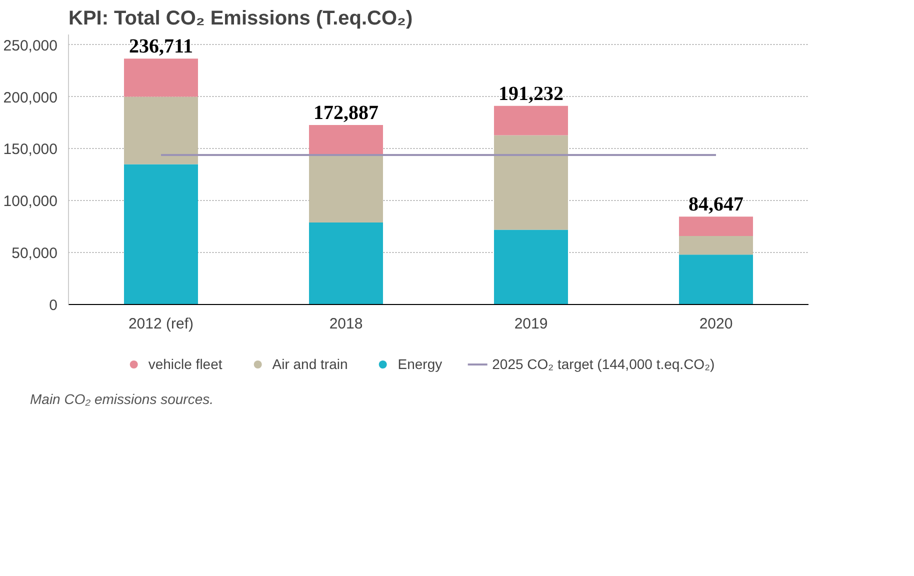 The width and height of the screenshot is (914, 576). Describe the element at coordinates (30, 201) in the screenshot. I see `y-tick-label: 100,000` at that location.